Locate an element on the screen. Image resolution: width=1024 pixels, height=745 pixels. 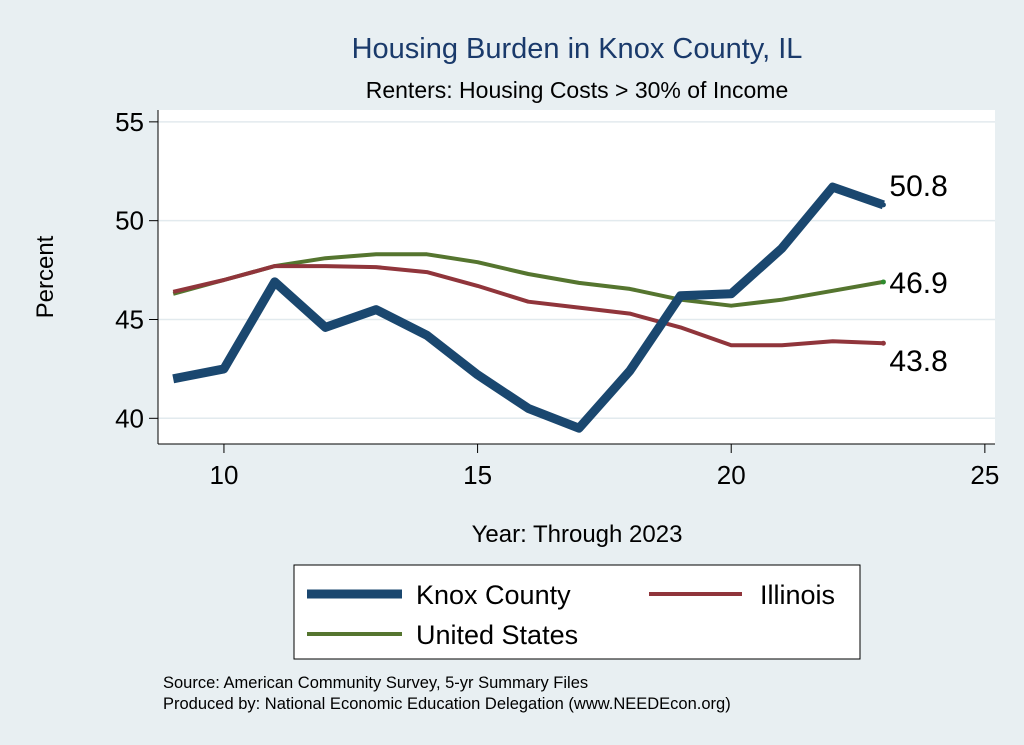
series-line-united-states is located at coordinates (528, 280).